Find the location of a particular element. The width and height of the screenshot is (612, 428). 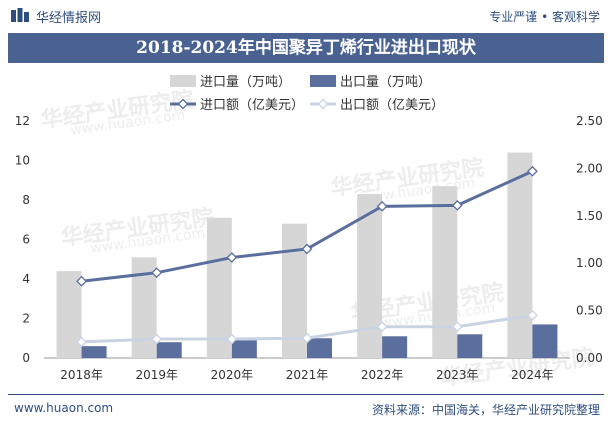

legend-swatch-import-volume is located at coordinates (183, 81).